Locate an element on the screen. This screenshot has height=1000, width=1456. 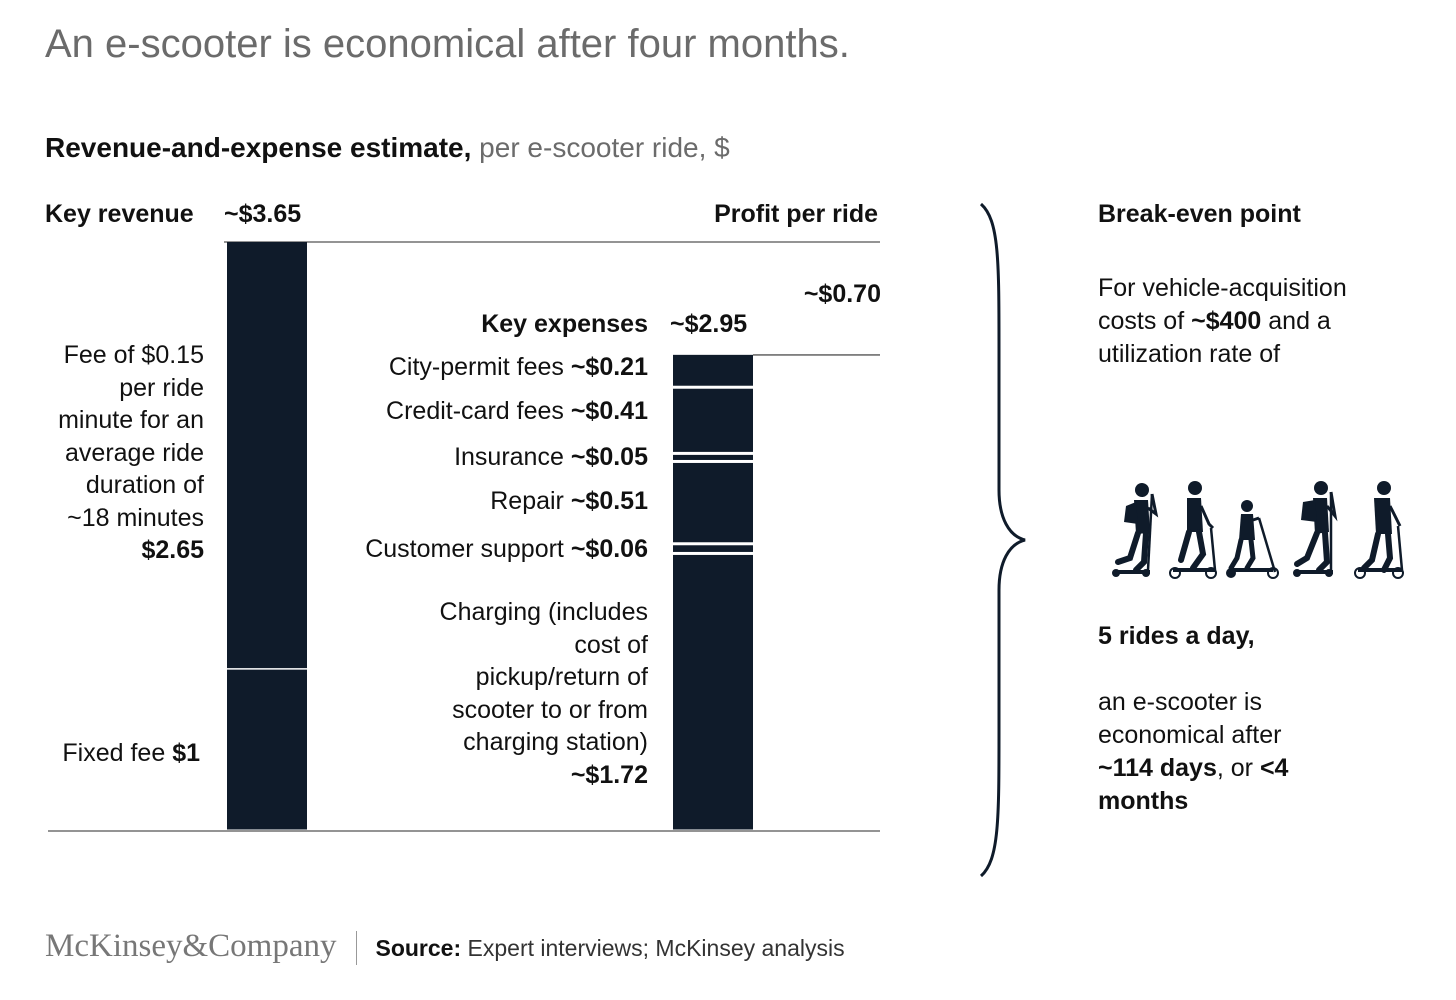
expenses-total-label: ~$2.95 is located at coordinates (709, 324).